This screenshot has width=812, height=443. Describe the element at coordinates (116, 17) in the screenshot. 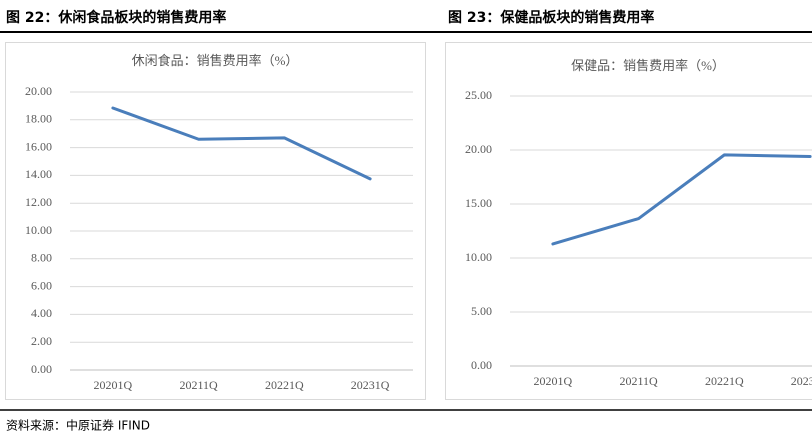

I see `figure-caption: 图 22：休闲食品板块的销售费用率` at that location.